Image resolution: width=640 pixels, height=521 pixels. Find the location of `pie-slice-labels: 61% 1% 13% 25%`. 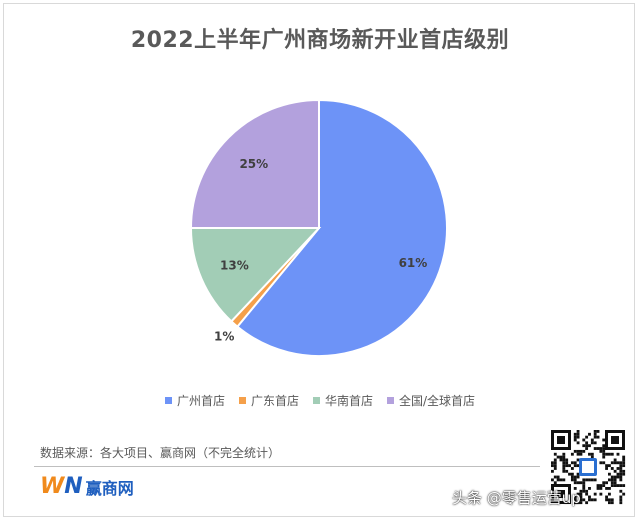

pie-slice-labels: 61% 1% 13% 25% is located at coordinates (320, 250).